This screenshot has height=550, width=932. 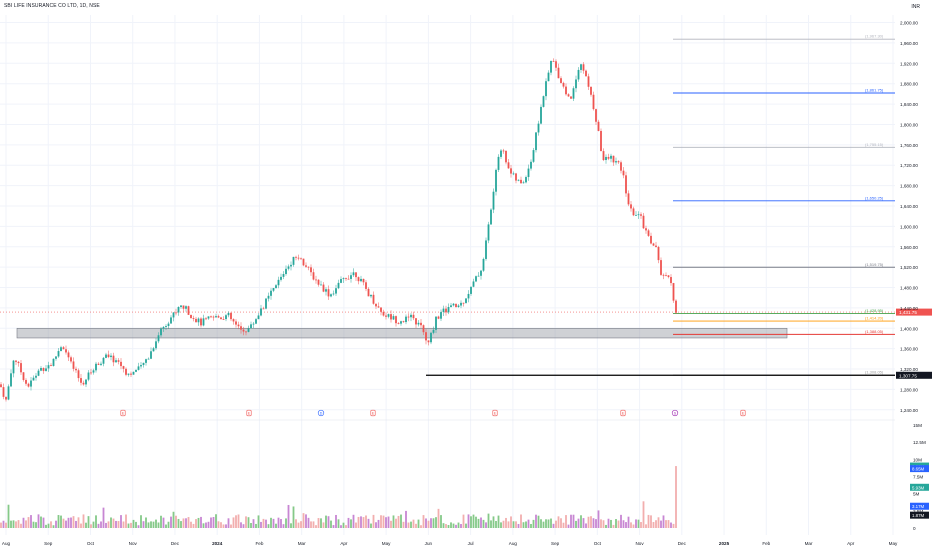 I want to click on price-tick-label: 1,320.00, so click(x=909, y=369).